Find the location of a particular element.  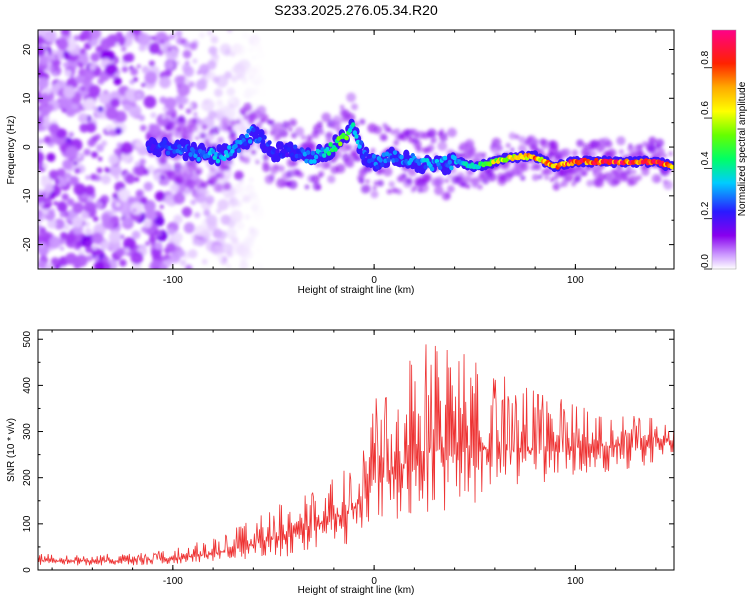

colorbar-tick-label: 0.4 is located at coordinates (705, 158).